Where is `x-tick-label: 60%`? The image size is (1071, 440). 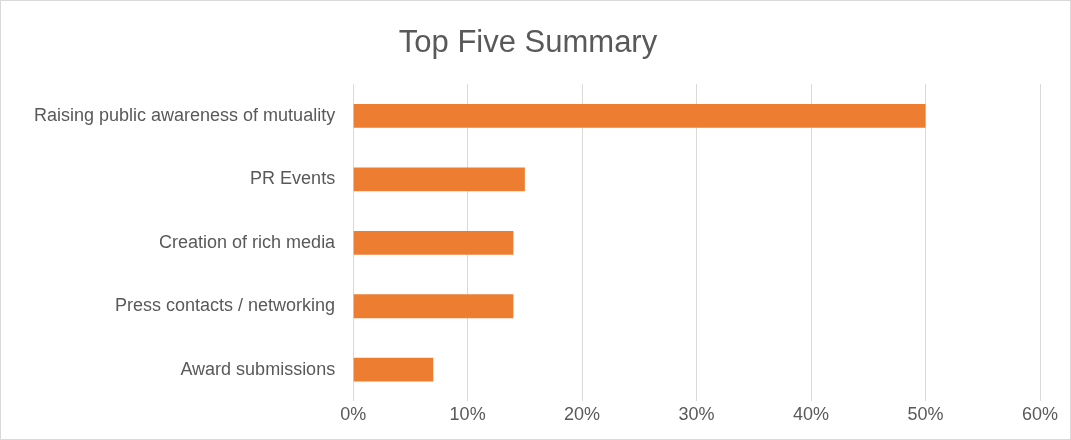 x-tick-label: 60% is located at coordinates (1040, 414).